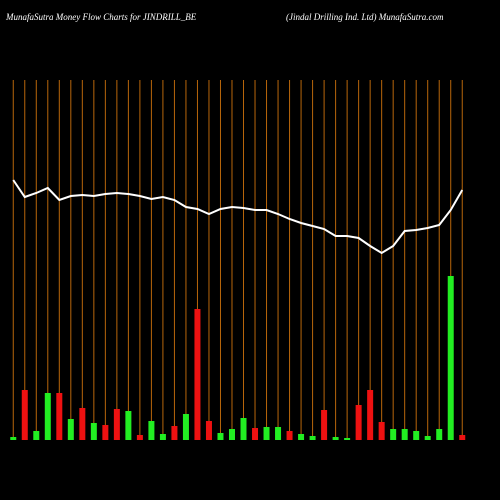  Describe the element at coordinates (238, 217) in the screenshot. I see `money-flow-line` at that location.